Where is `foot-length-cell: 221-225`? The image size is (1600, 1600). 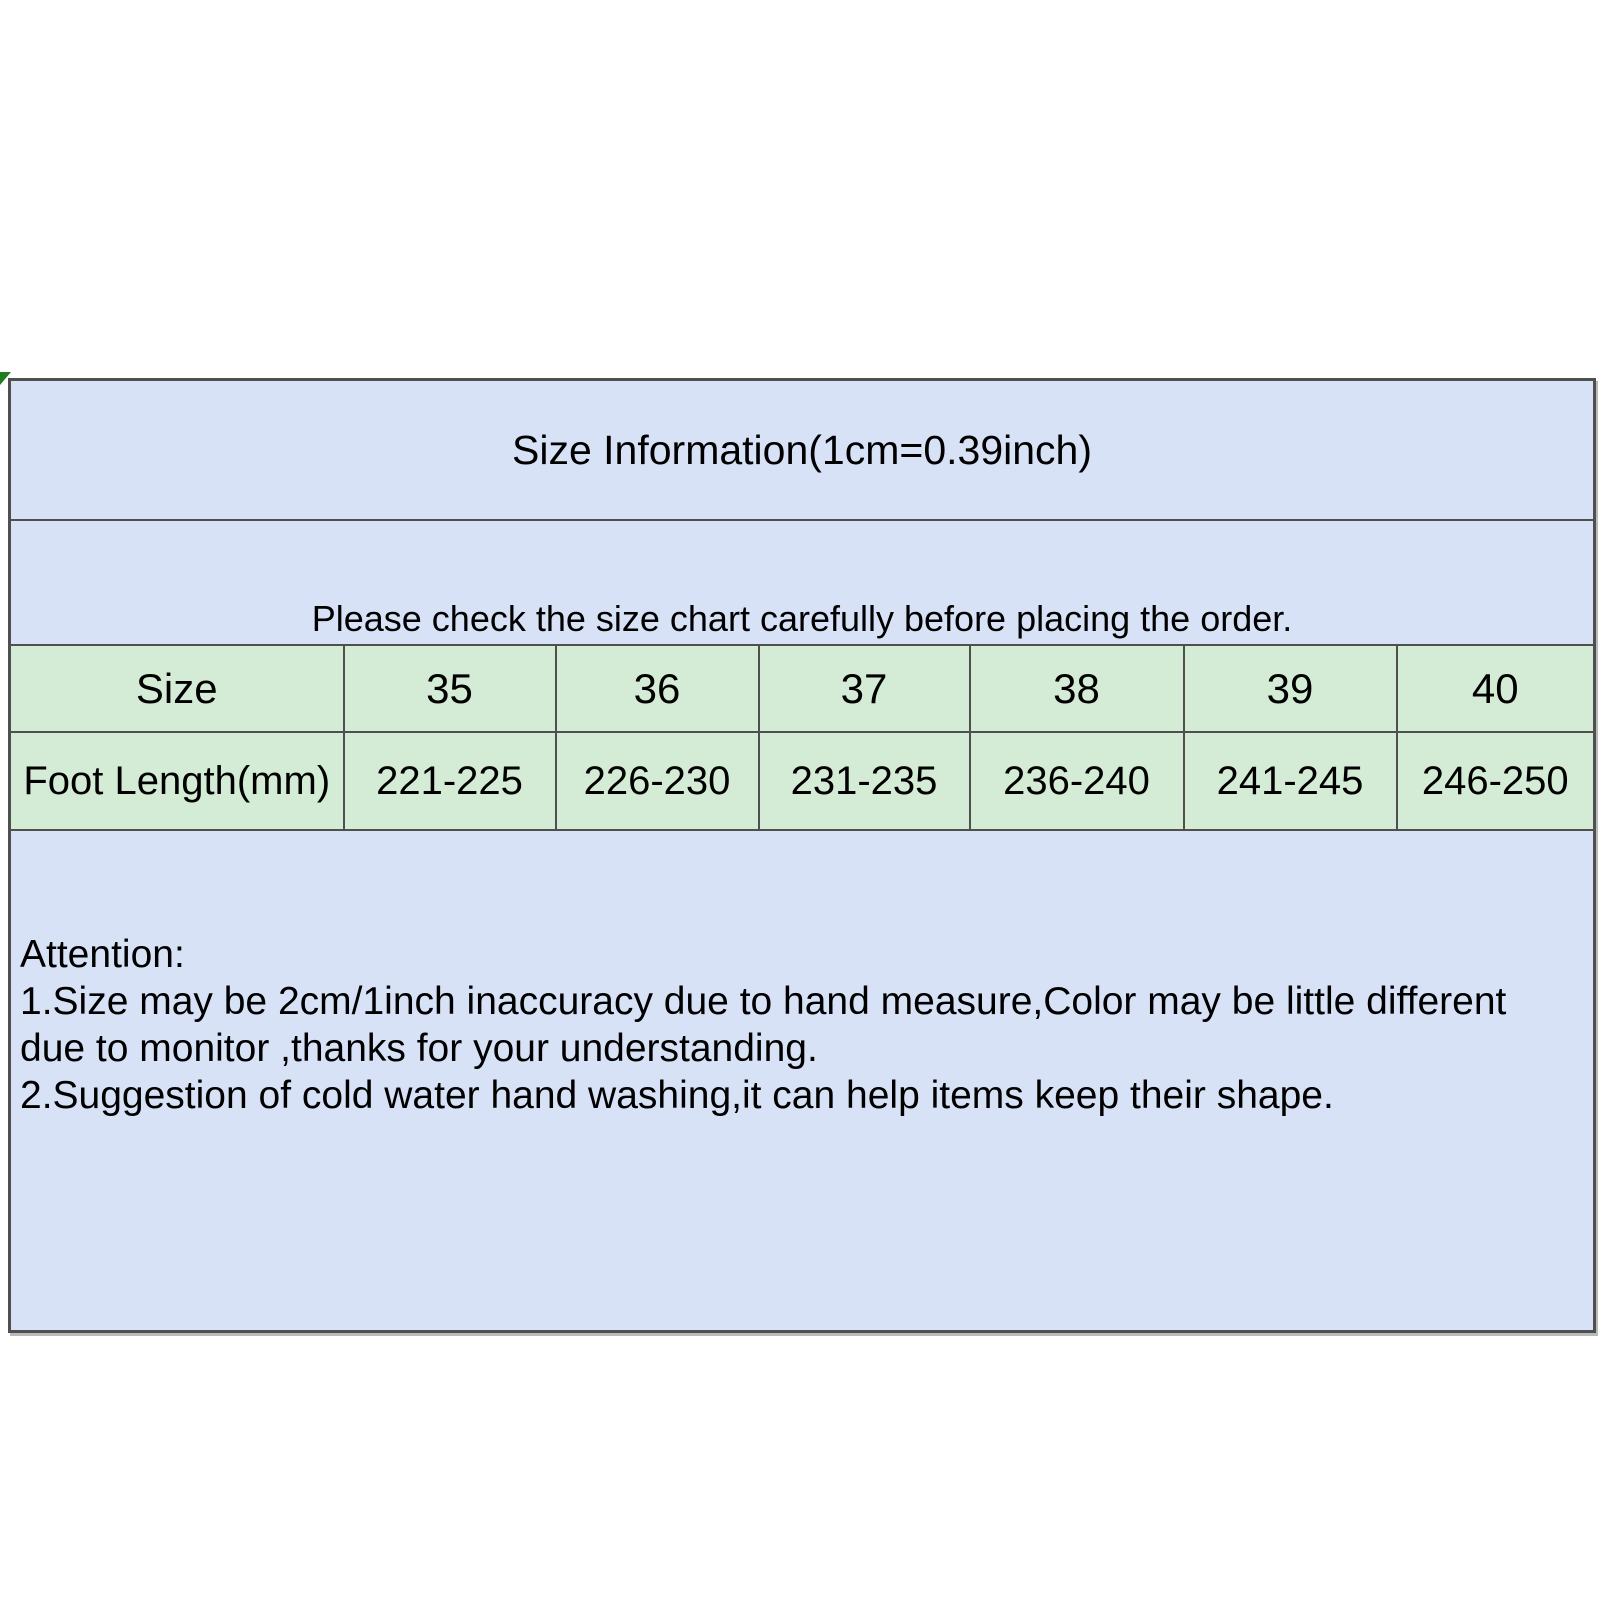 foot-length-cell: 221-225 is located at coordinates (449, 781).